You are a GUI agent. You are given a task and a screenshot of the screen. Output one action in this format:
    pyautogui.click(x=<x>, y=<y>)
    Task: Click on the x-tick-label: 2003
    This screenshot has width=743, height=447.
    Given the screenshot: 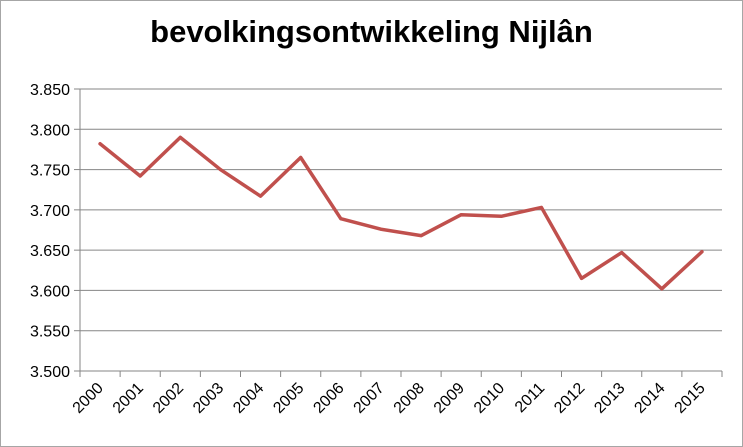 What is the action you would take?
    pyautogui.click(x=208, y=398)
    